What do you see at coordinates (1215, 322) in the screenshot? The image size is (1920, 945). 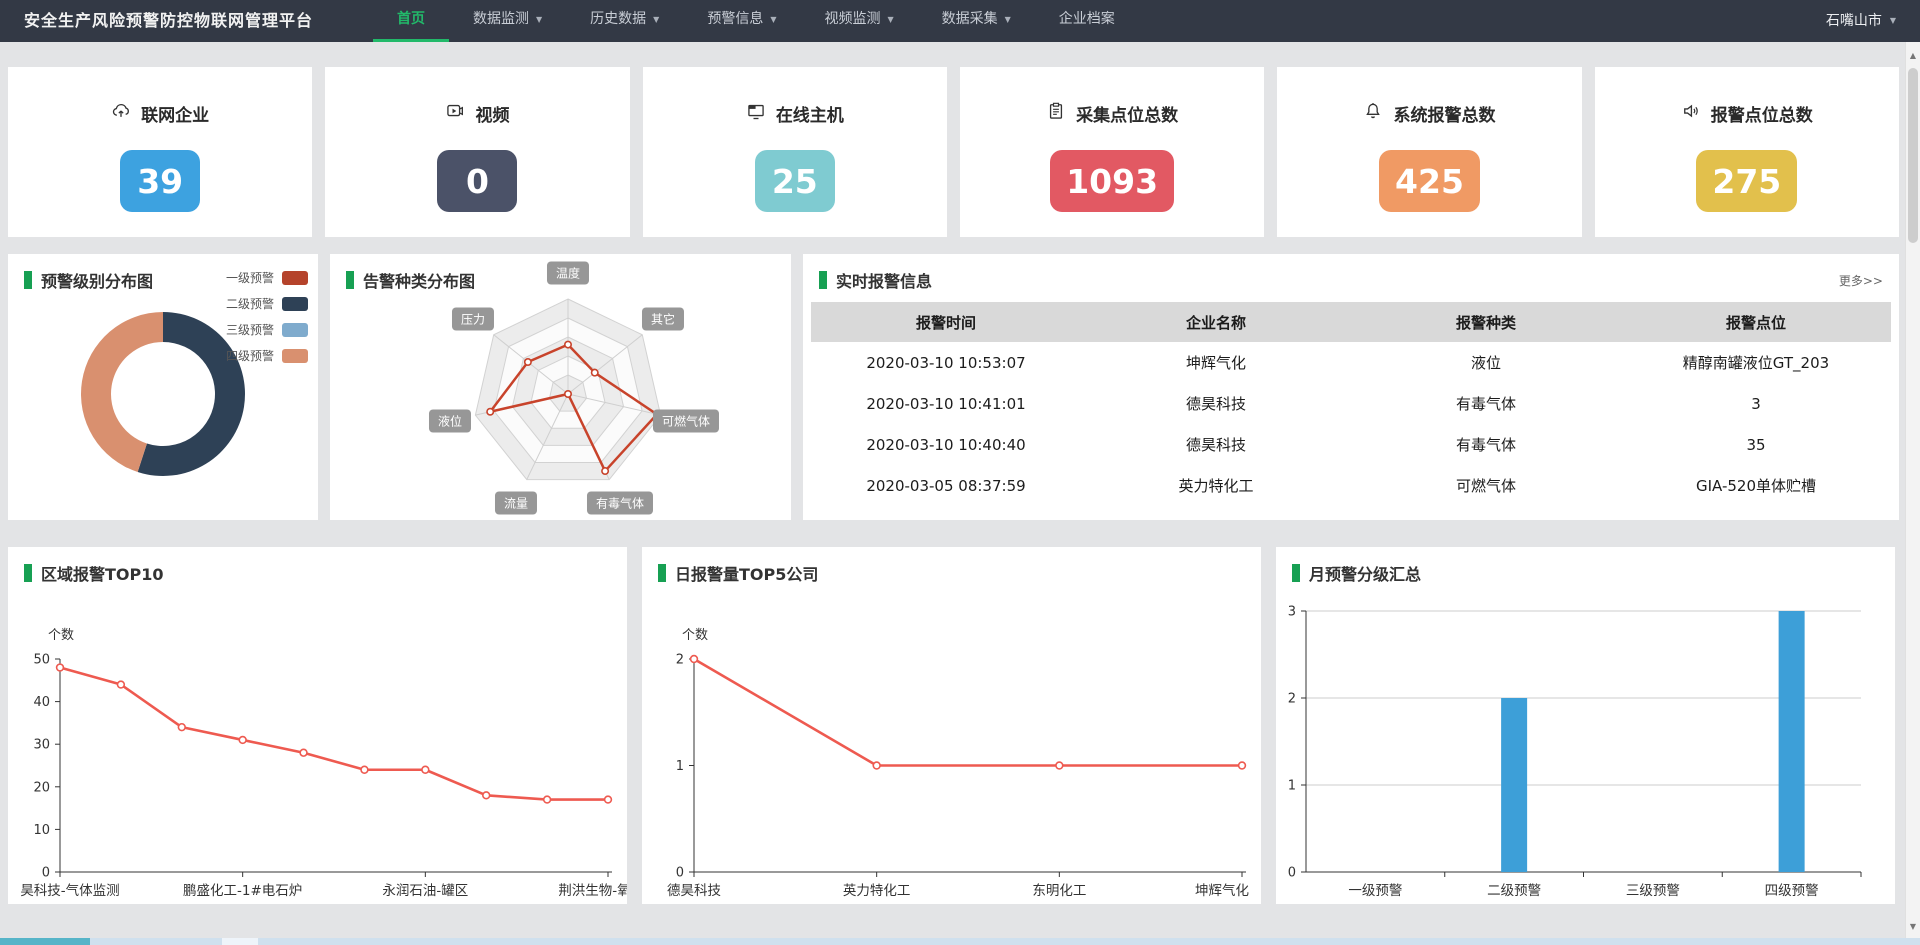 I see `table-header-cell: 企业名称` at bounding box center [1215, 322].